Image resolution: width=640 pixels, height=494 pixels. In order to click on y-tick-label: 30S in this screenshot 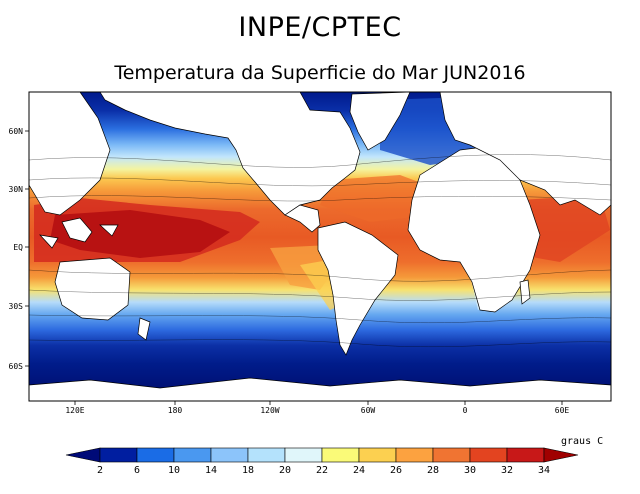, I will do `click(16, 306)`.